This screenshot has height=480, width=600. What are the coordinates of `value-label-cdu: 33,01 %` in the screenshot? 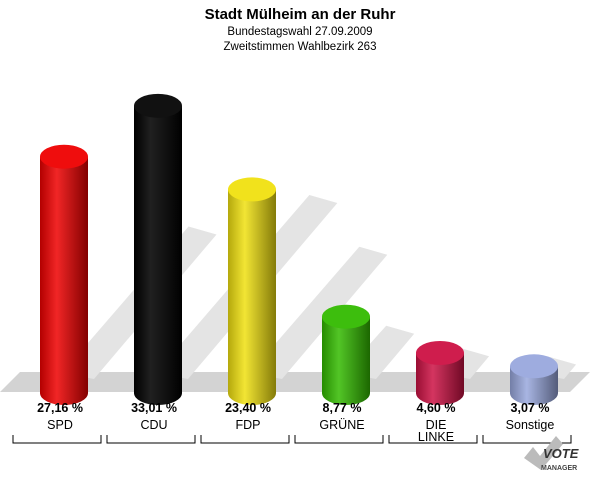 It's located at (154, 408).